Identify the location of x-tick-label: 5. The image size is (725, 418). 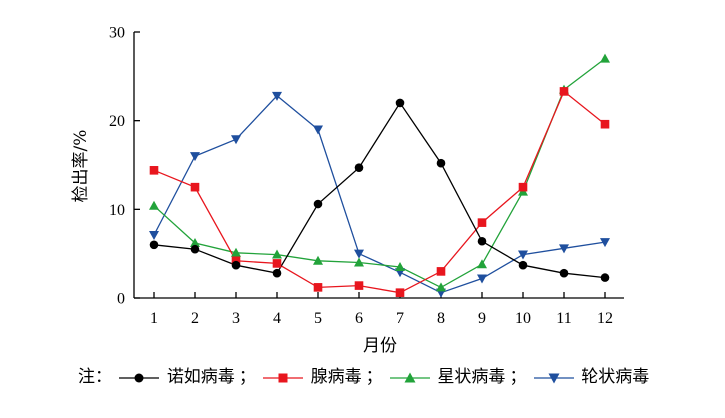
(318, 318).